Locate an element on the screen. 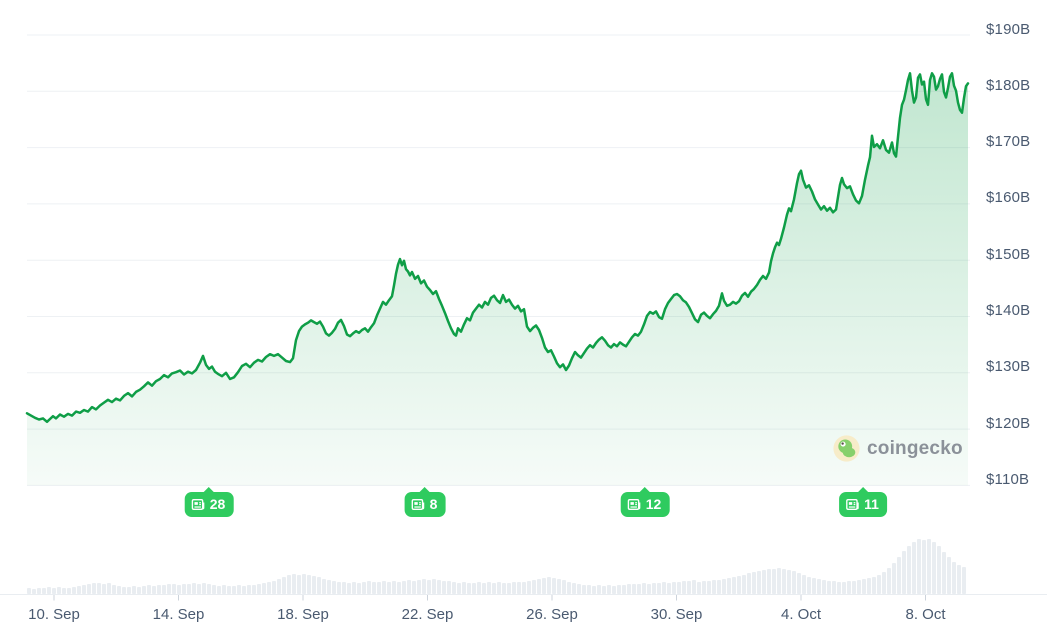  news-count: 8 is located at coordinates (433, 504).